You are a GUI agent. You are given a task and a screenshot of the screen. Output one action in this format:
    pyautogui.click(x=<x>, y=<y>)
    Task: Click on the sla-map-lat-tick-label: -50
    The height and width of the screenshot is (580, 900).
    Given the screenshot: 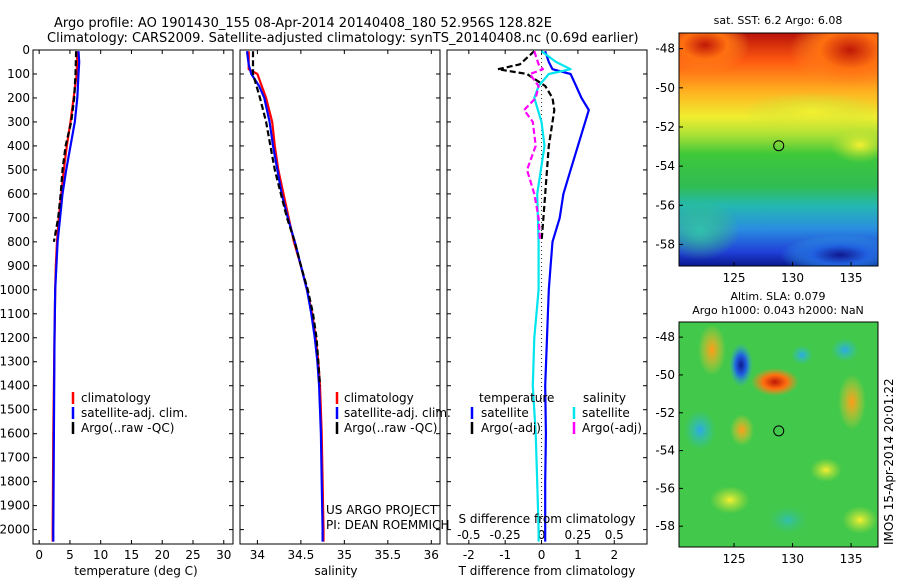 What is the action you would take?
    pyautogui.click(x=665, y=375)
    